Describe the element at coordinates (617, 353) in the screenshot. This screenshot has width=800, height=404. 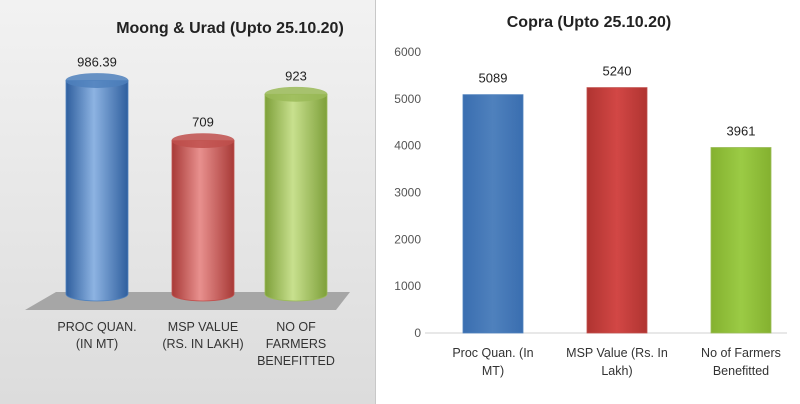
I see `category-label: MSP Value (Rs. In` at that location.